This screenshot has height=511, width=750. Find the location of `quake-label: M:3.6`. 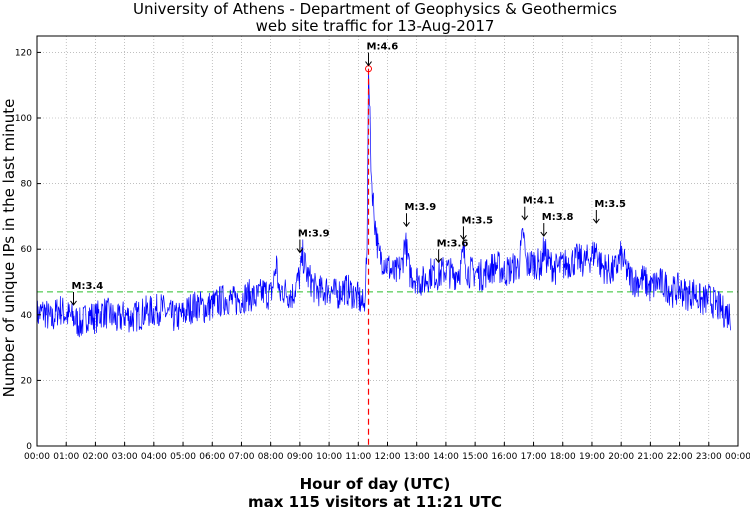

quake-label: M:3.6 is located at coordinates (453, 243).